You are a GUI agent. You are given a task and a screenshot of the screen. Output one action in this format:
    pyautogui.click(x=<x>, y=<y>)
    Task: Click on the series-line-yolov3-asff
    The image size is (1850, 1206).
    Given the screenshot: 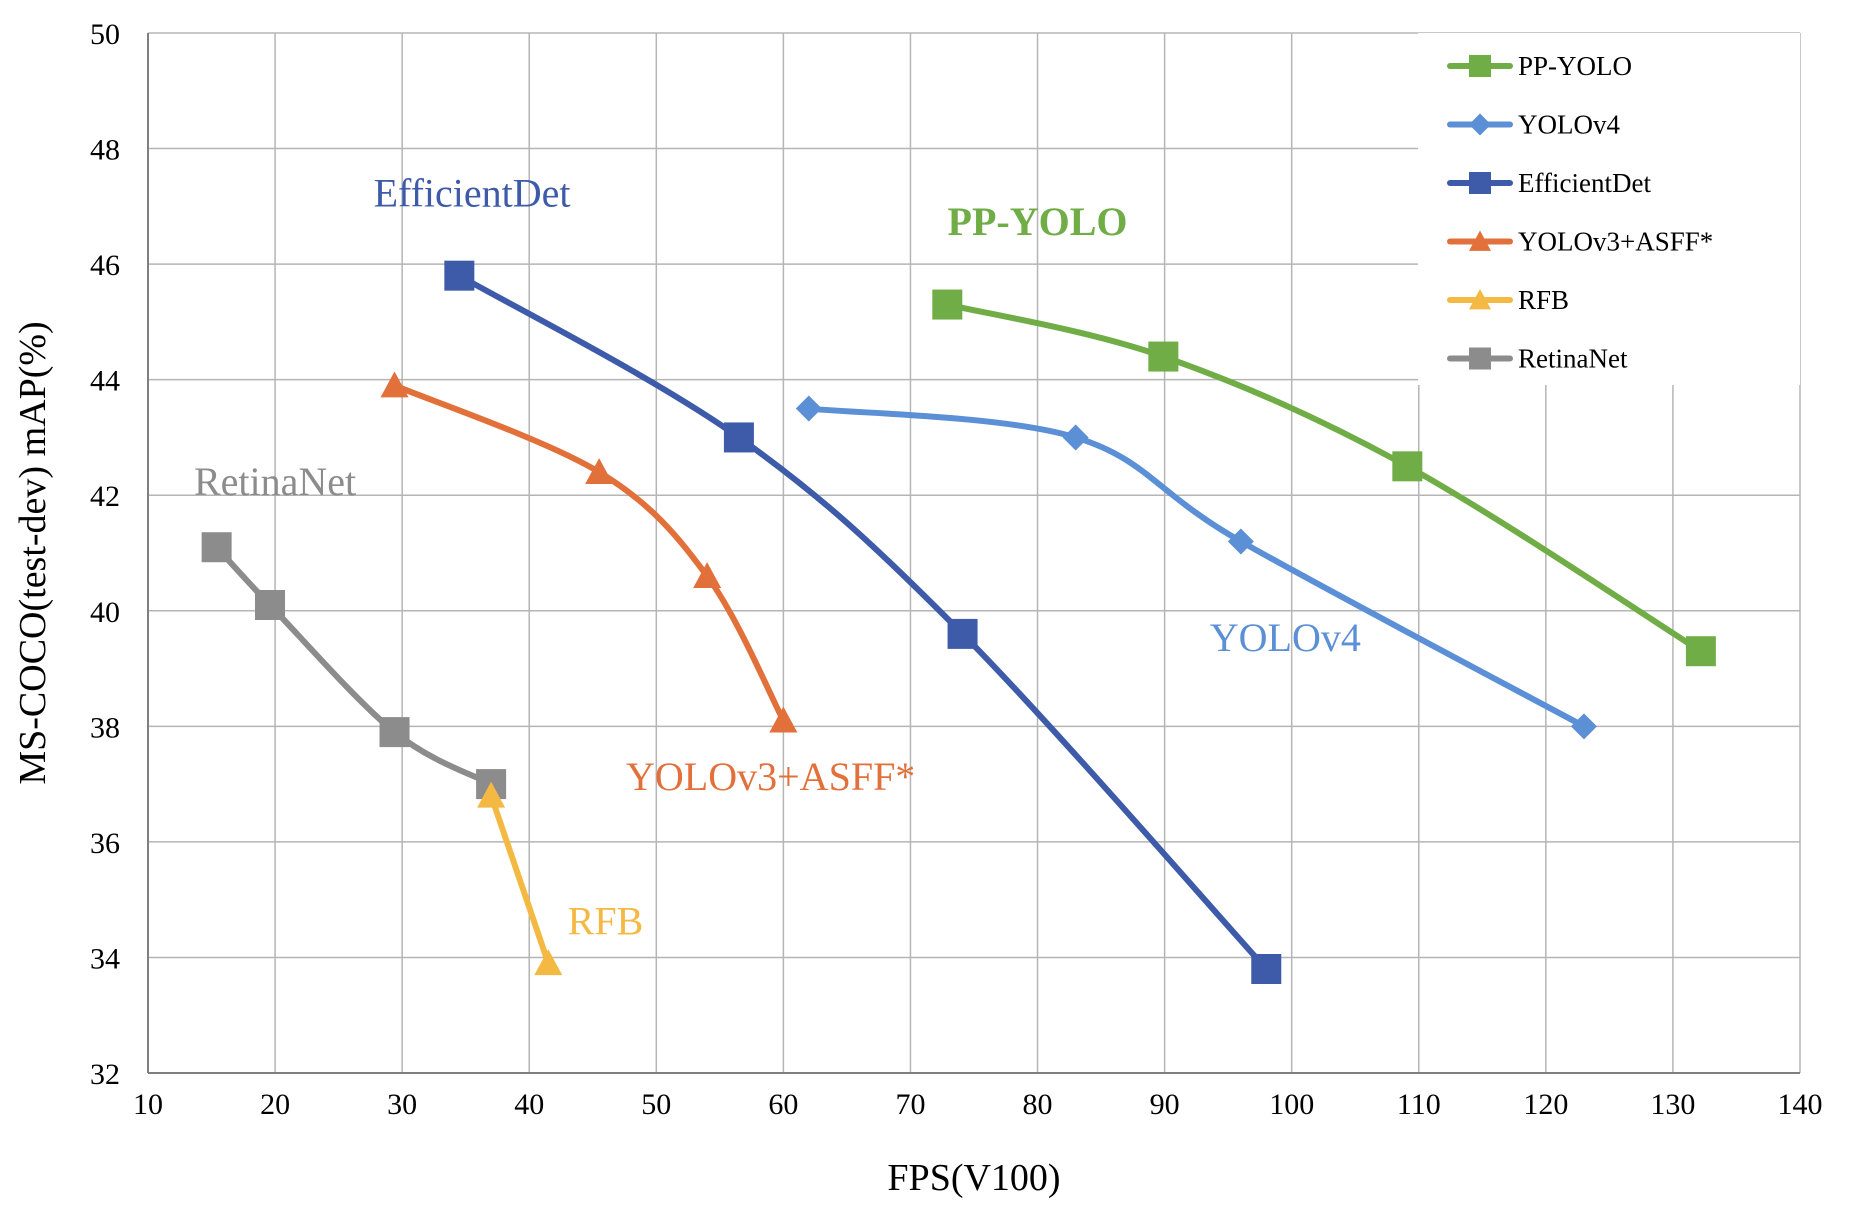 What is the action you would take?
    pyautogui.click(x=589, y=553)
    